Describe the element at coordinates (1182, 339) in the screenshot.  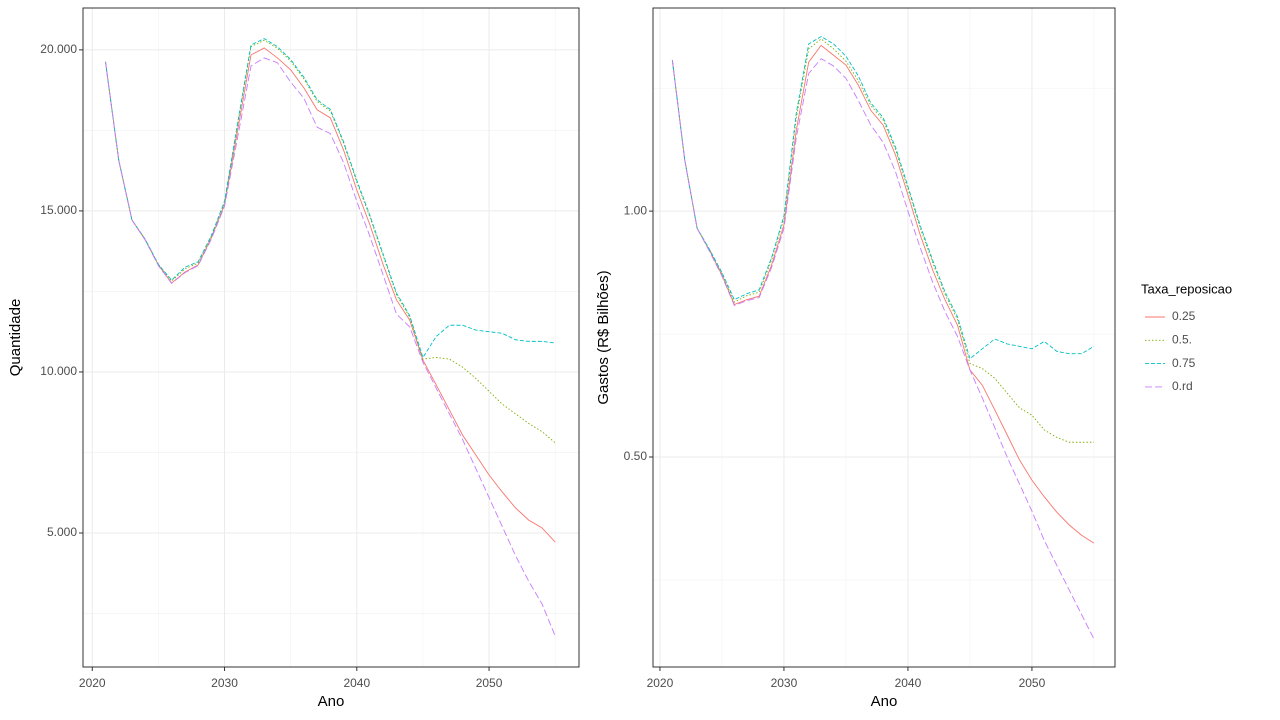
I see `legend-label: 0.5.` at that location.